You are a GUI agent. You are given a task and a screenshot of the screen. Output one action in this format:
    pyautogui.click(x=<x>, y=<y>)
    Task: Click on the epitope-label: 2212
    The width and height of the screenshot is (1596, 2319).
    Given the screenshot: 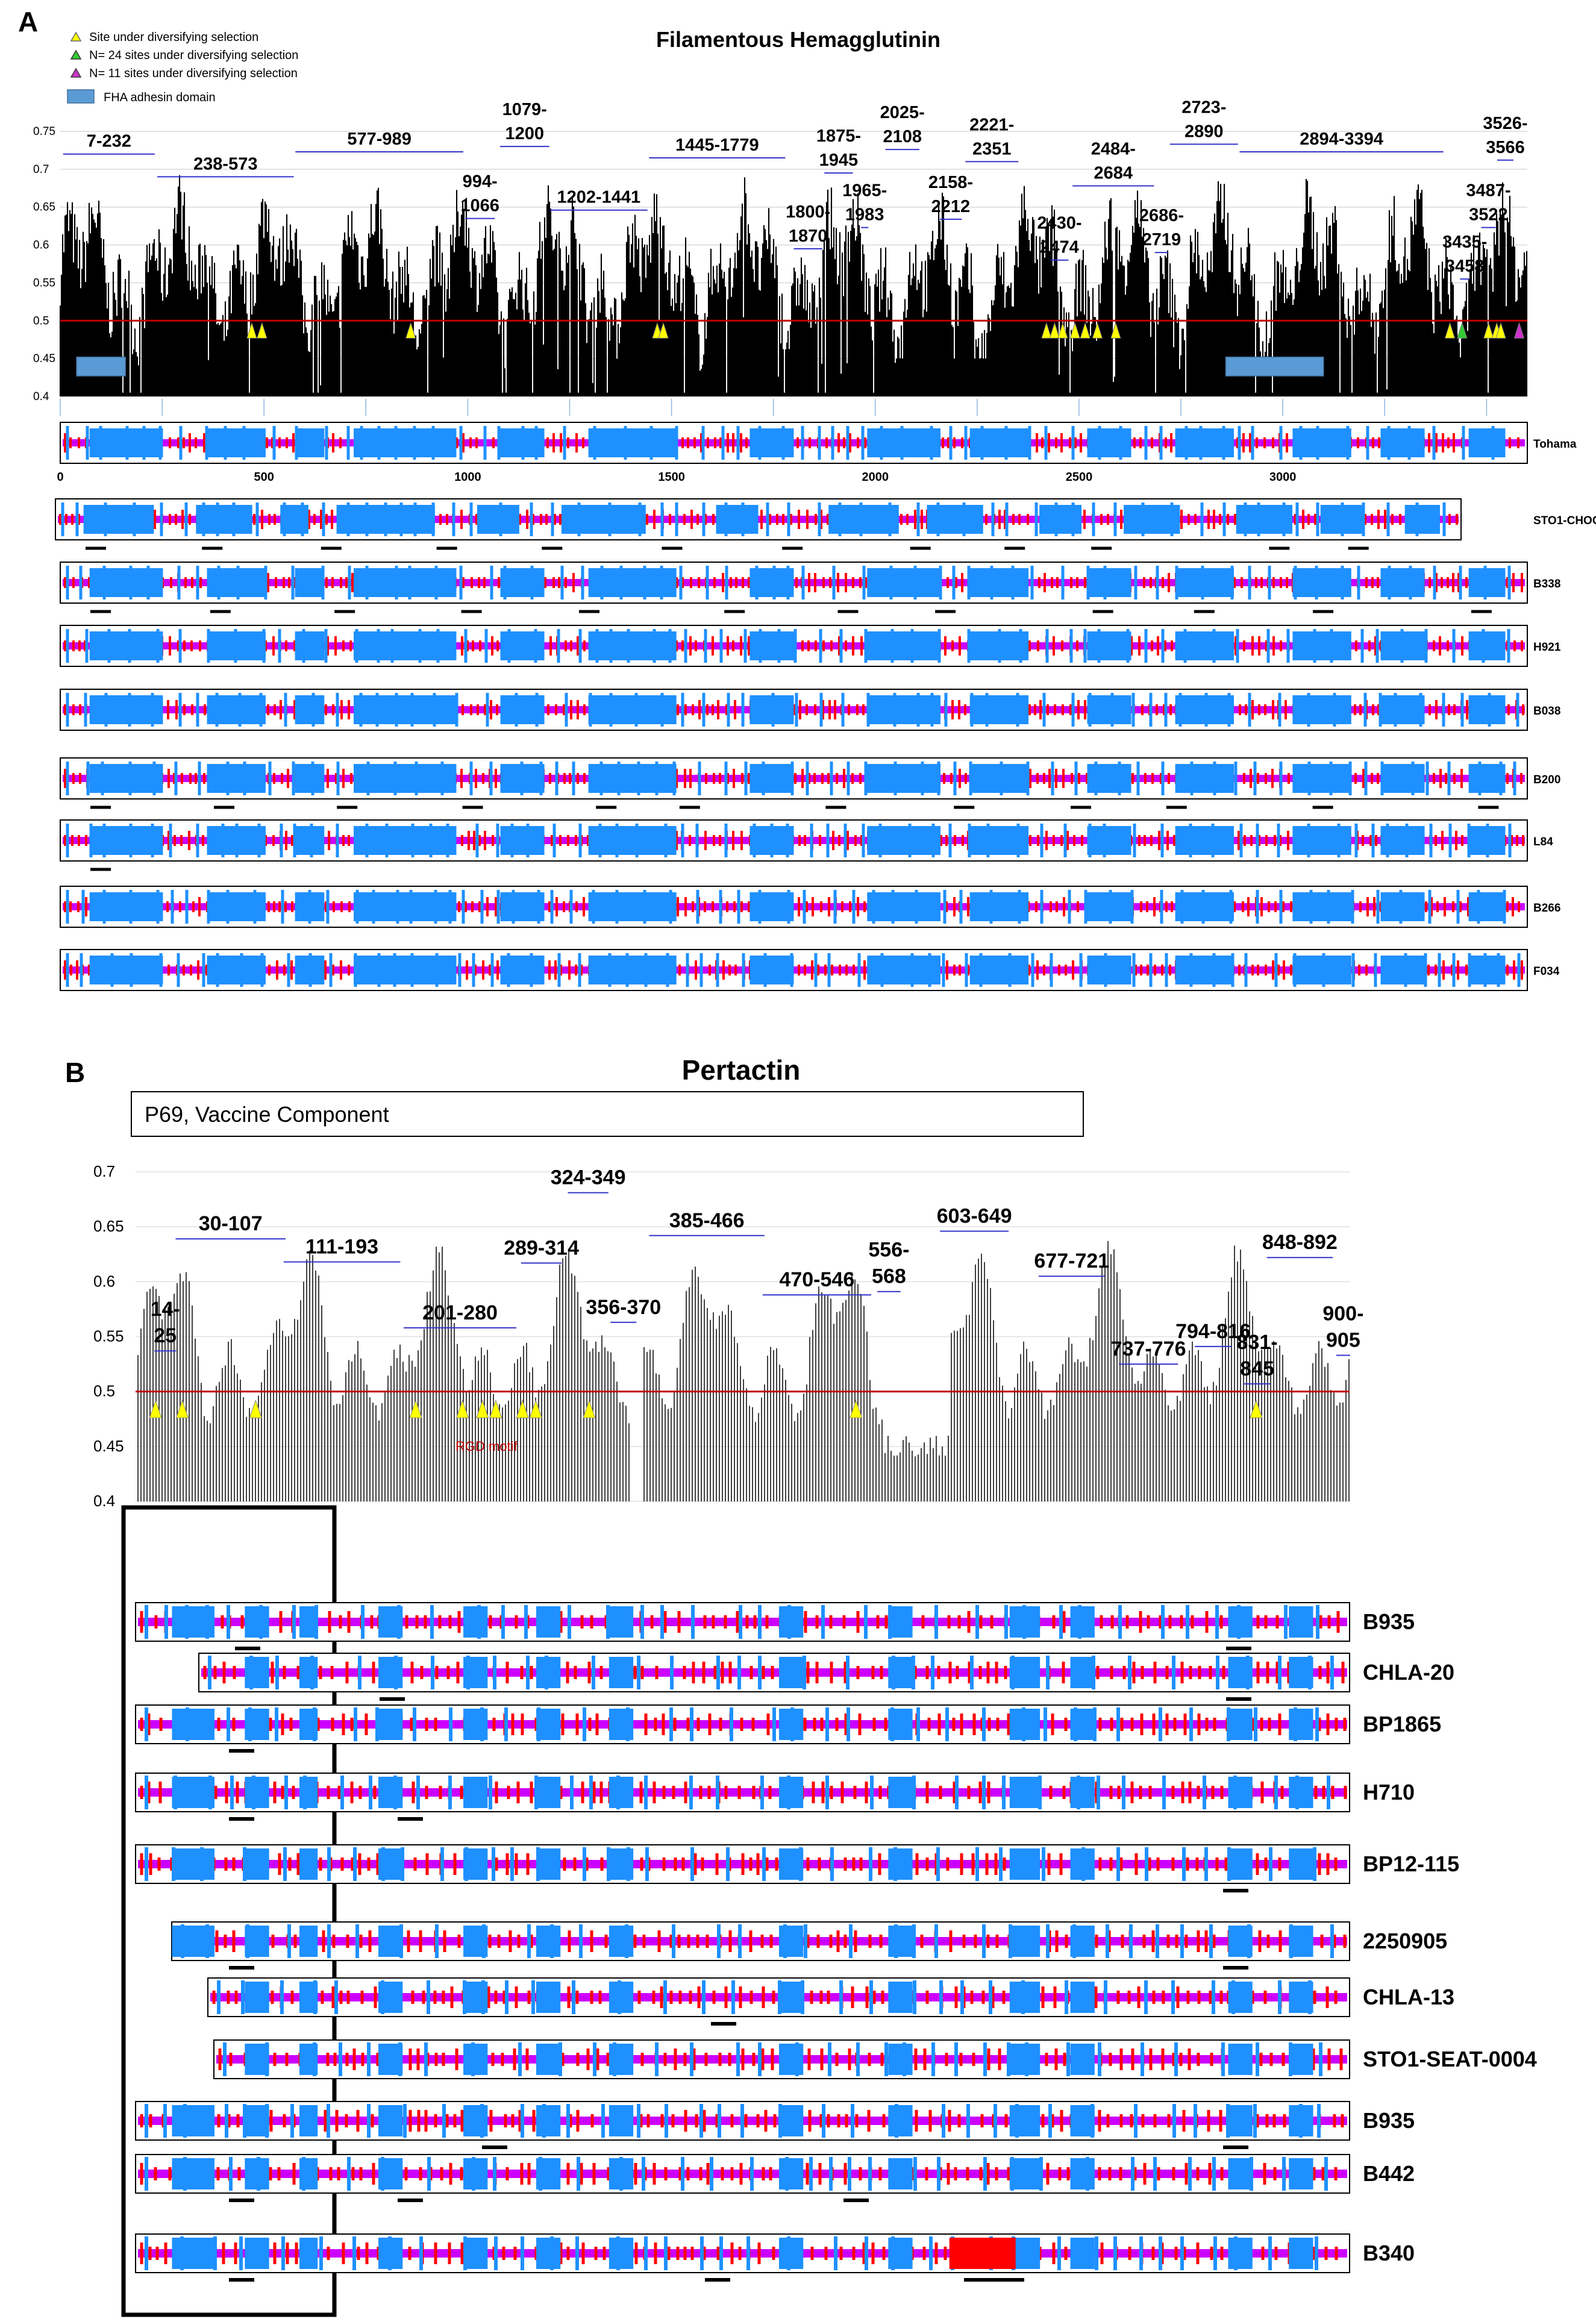 What is the action you would take?
    pyautogui.click(x=951, y=206)
    